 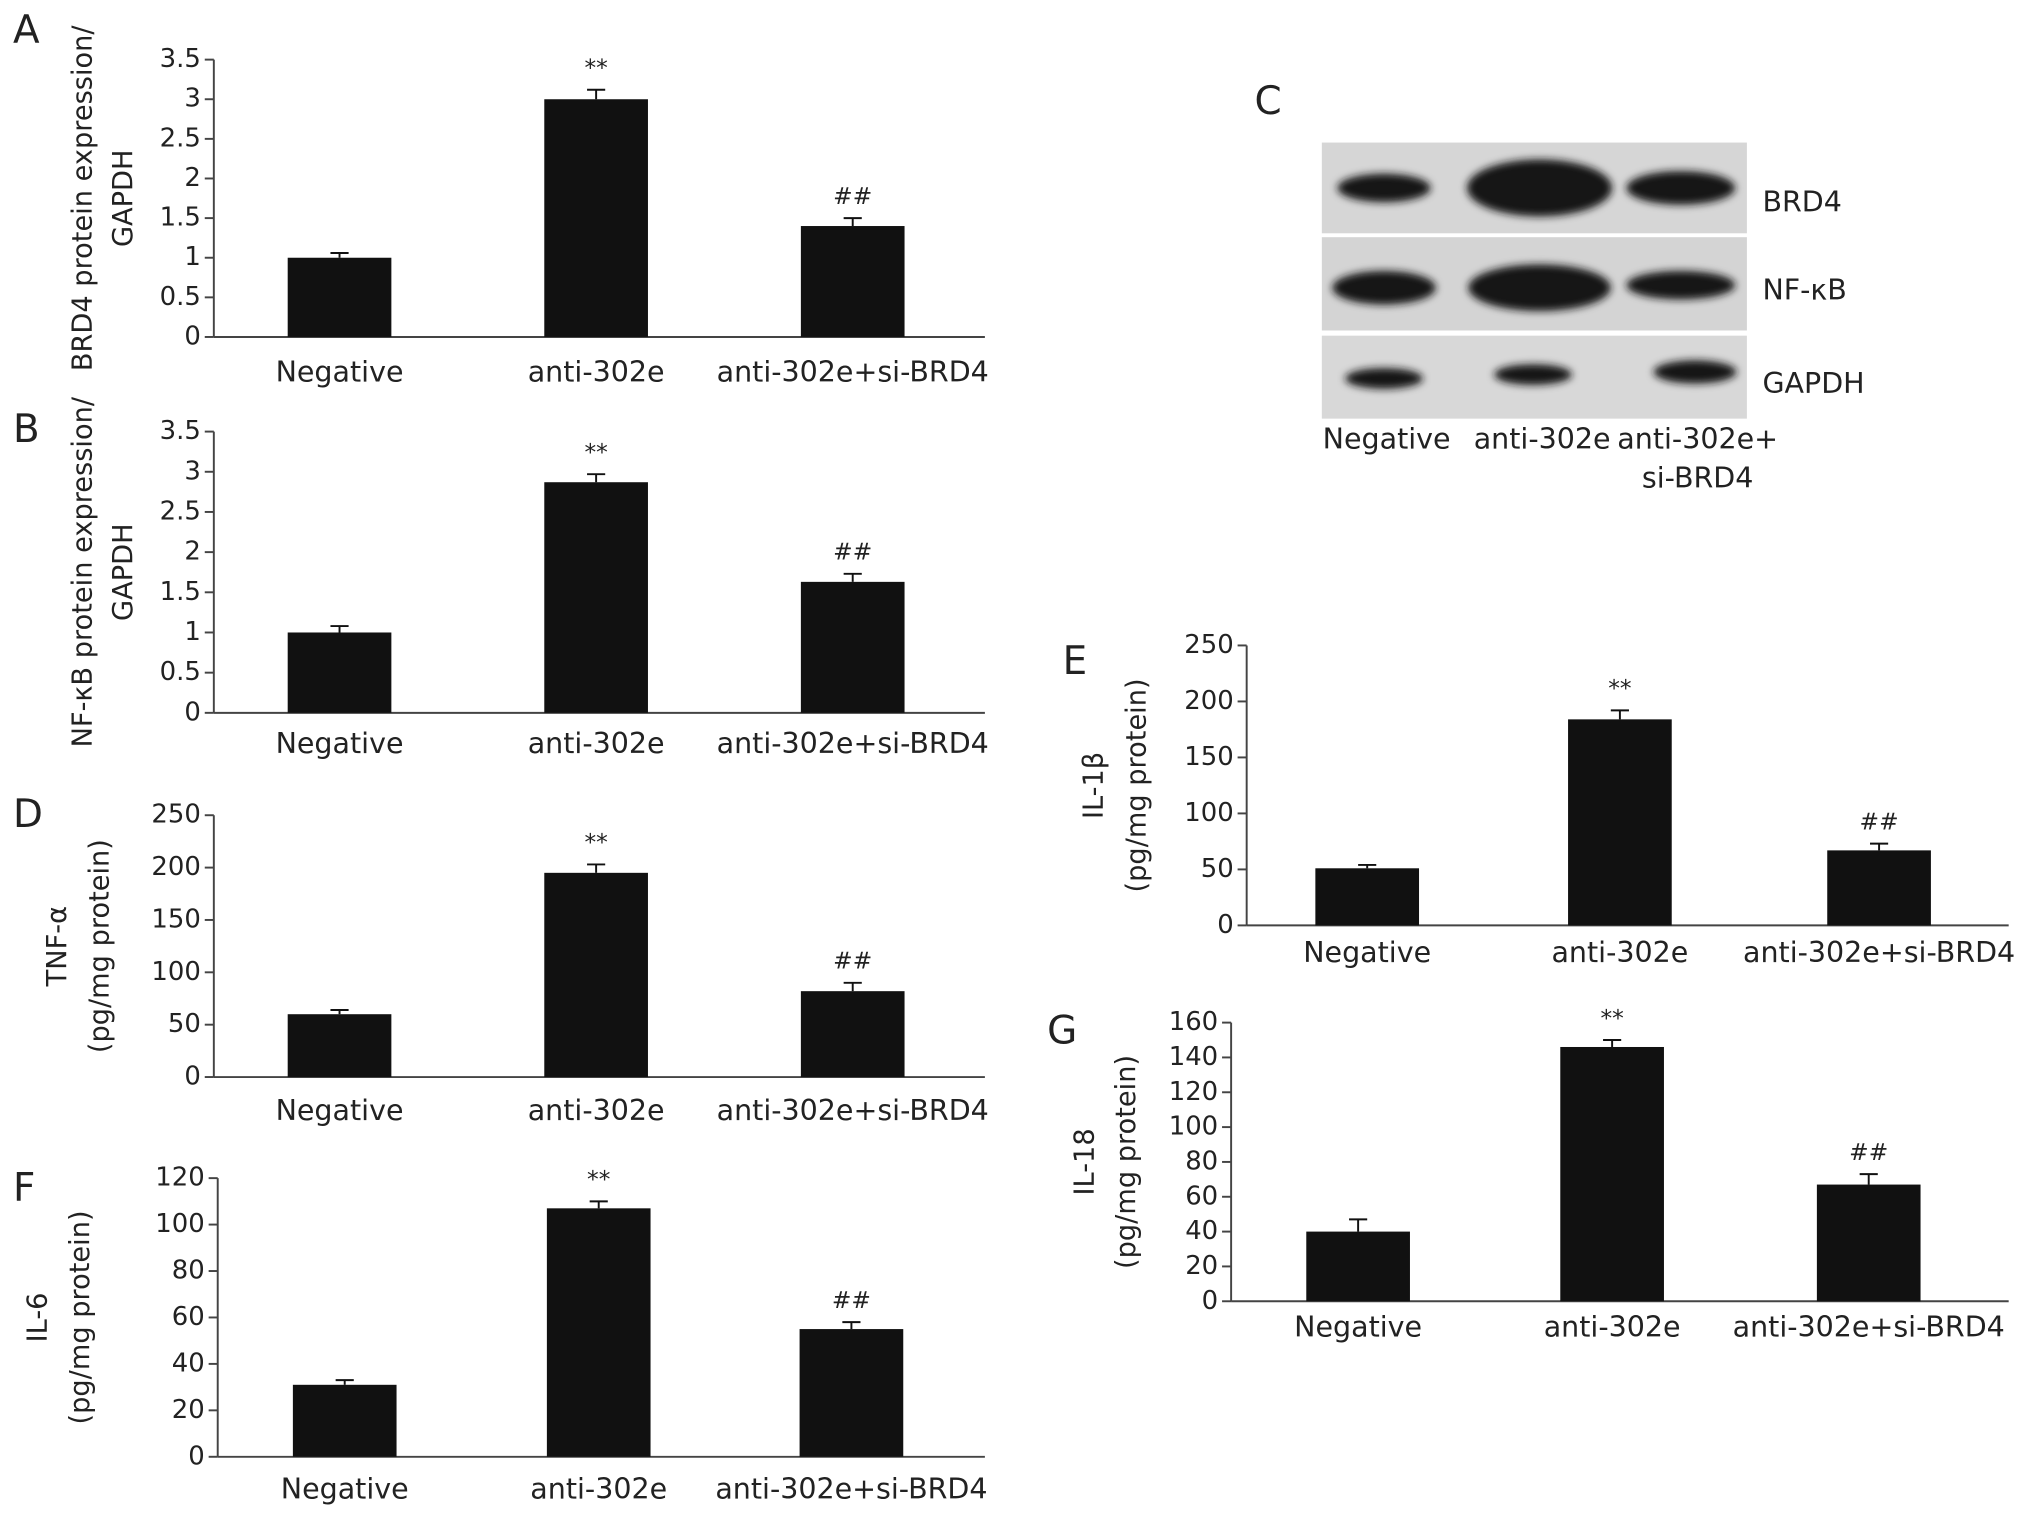 What do you see at coordinates (1075, 661) in the screenshot?
I see `panel-label: E` at bounding box center [1075, 661].